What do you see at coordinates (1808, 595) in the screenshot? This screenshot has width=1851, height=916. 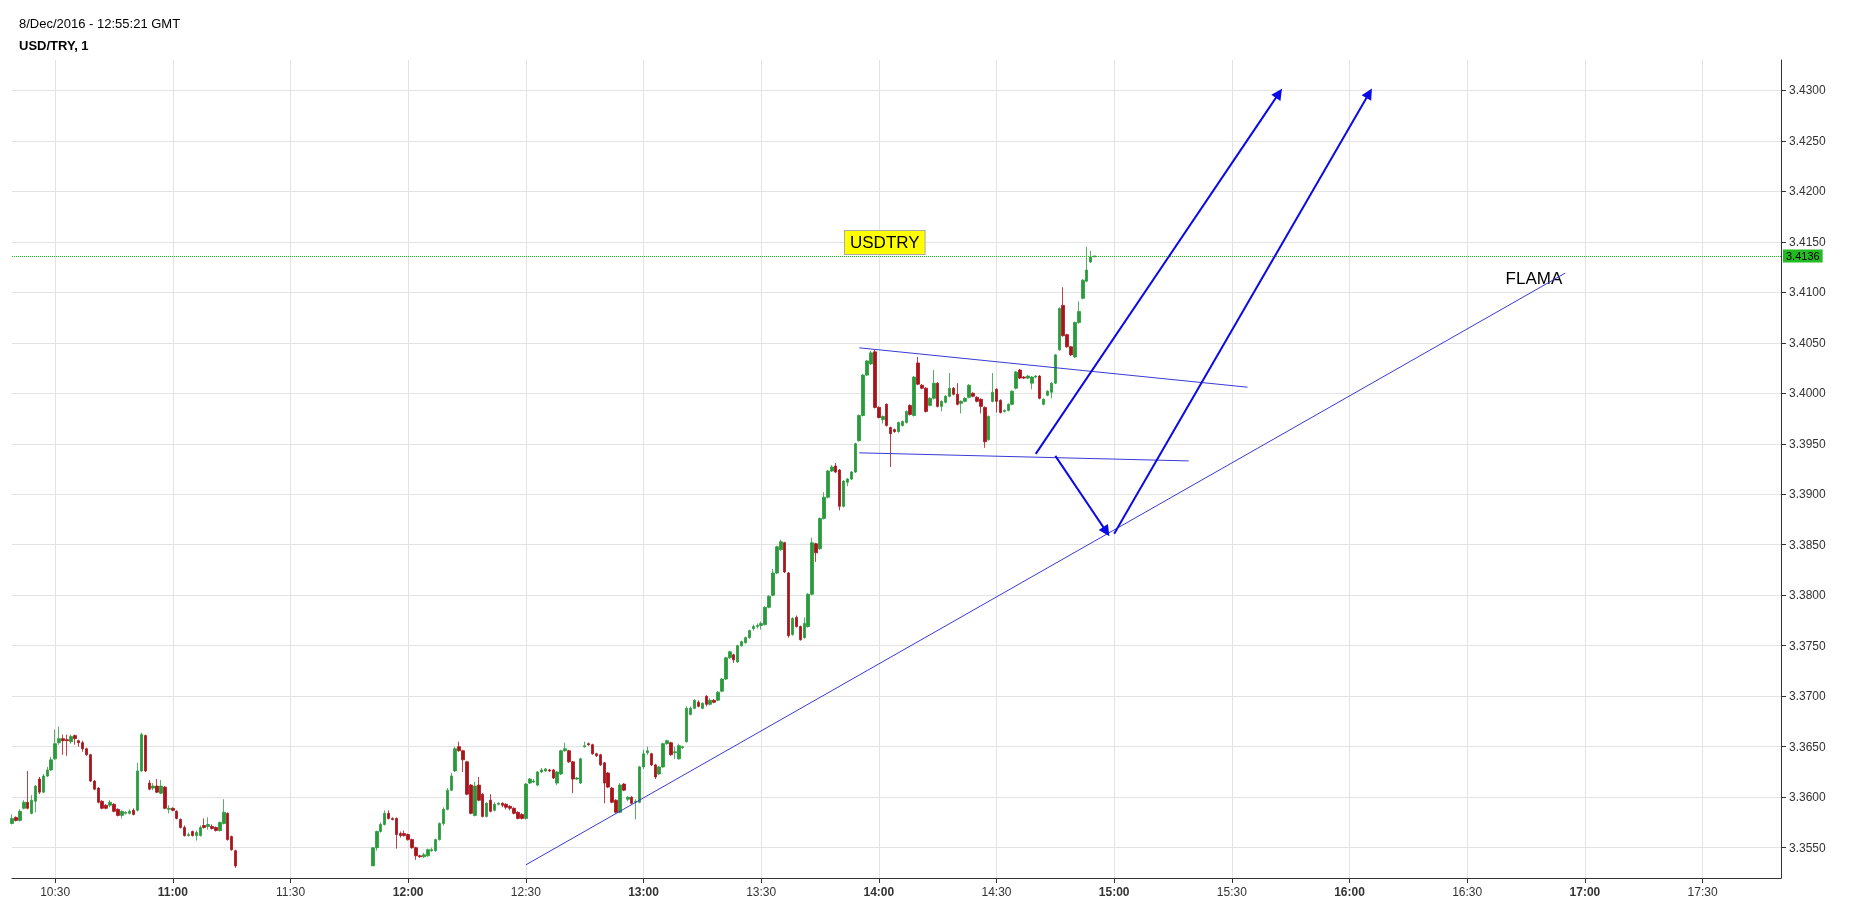 I see `y-tick-label: 3.3800` at bounding box center [1808, 595].